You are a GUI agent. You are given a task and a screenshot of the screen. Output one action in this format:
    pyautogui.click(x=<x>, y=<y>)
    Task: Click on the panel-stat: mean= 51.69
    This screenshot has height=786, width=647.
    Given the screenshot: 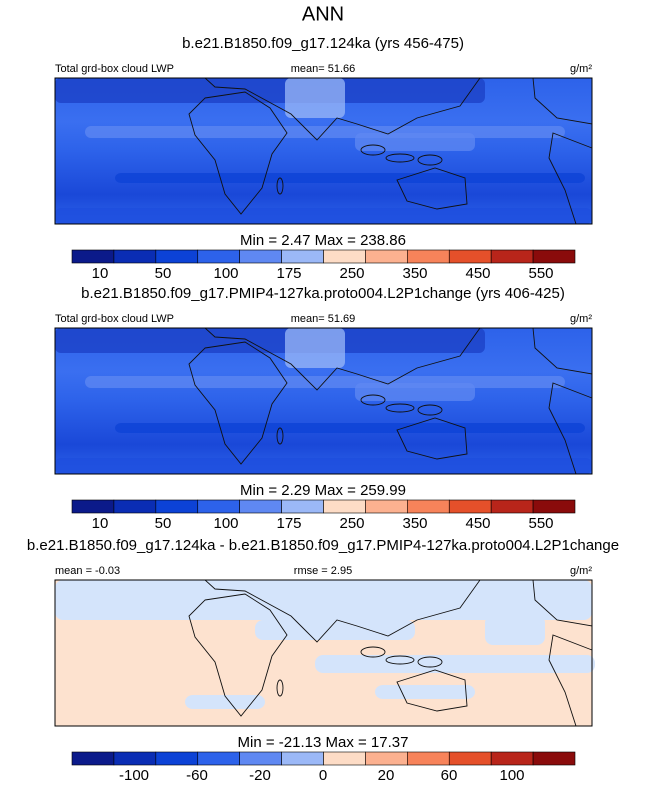 What is the action you would take?
    pyautogui.click(x=323, y=319)
    